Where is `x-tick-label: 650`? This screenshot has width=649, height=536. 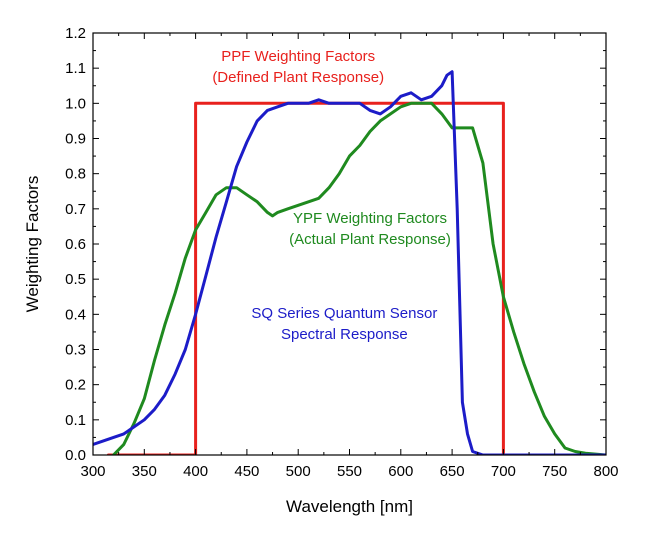 x-tick-label: 650 is located at coordinates (452, 471).